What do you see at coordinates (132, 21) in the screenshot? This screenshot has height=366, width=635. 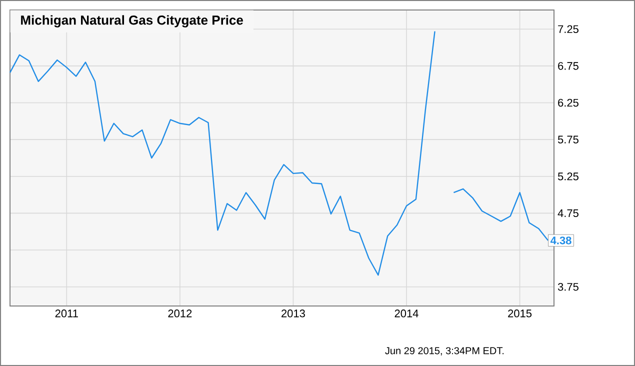 I see `chart-title: Michigan Natural Gas Citygate Price` at bounding box center [132, 21].